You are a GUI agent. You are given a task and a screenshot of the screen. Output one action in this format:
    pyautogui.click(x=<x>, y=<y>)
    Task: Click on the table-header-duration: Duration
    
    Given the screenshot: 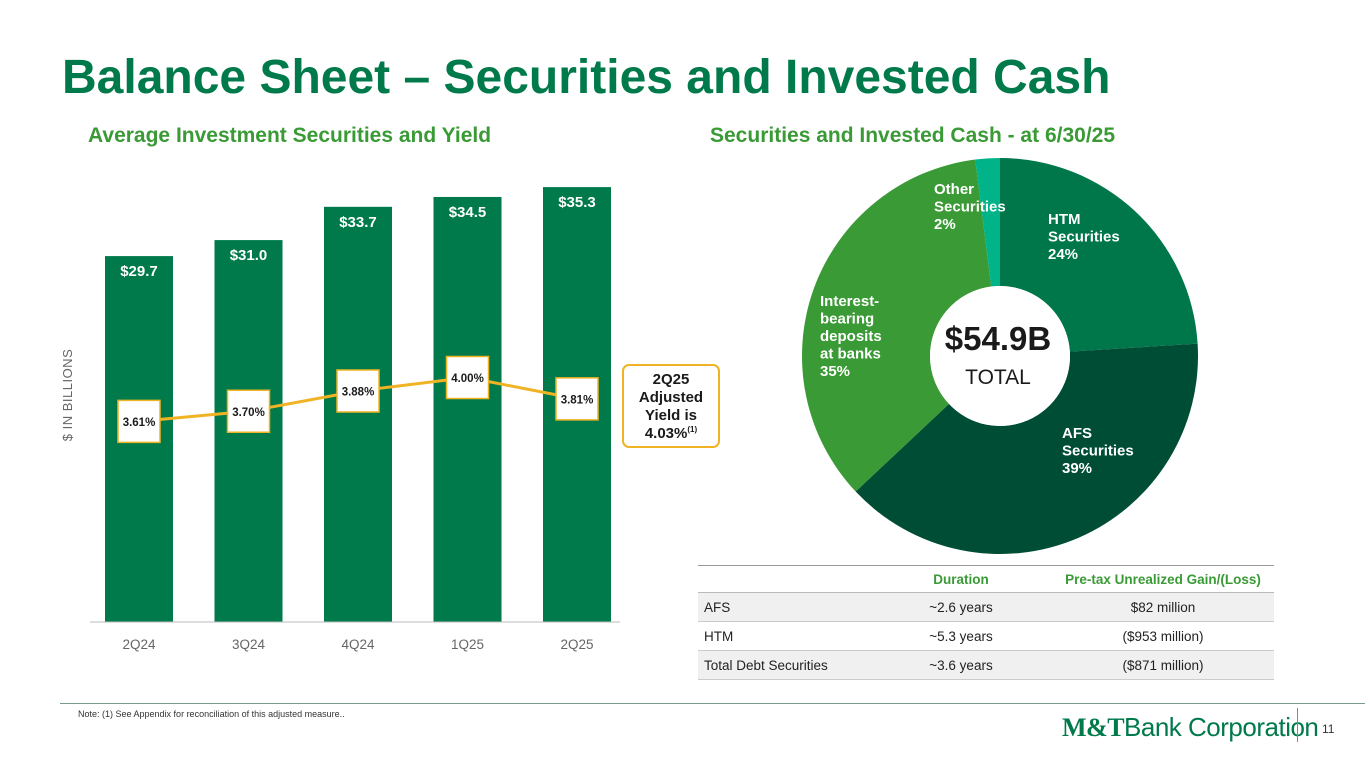 What is the action you would take?
    pyautogui.click(x=961, y=579)
    